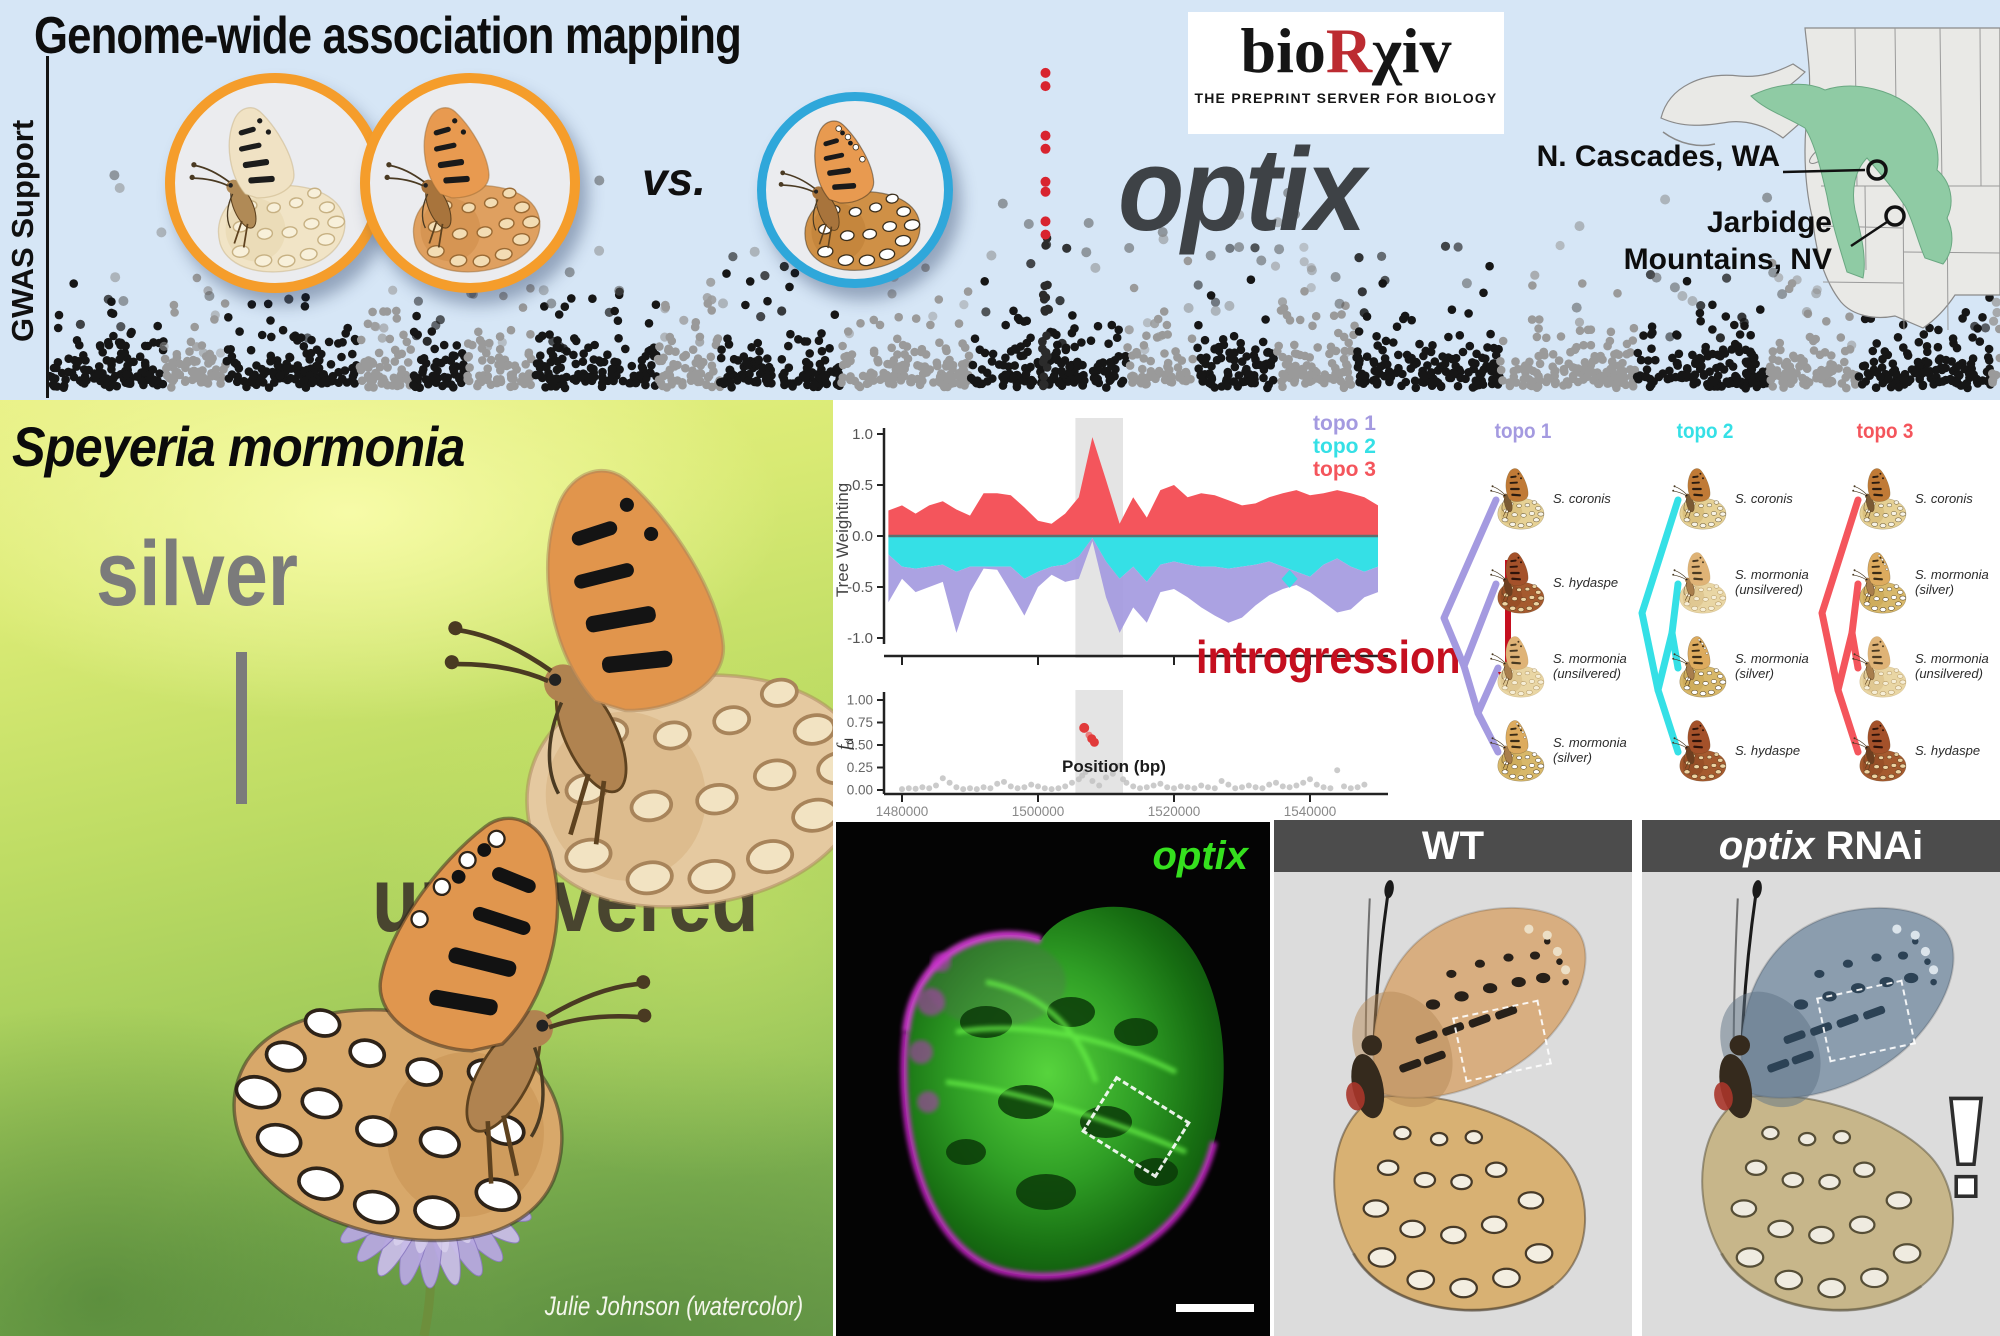 This screenshot has width=2000, height=1336. I want to click on butterfly-unsilvered-pale, so click(267, 190).